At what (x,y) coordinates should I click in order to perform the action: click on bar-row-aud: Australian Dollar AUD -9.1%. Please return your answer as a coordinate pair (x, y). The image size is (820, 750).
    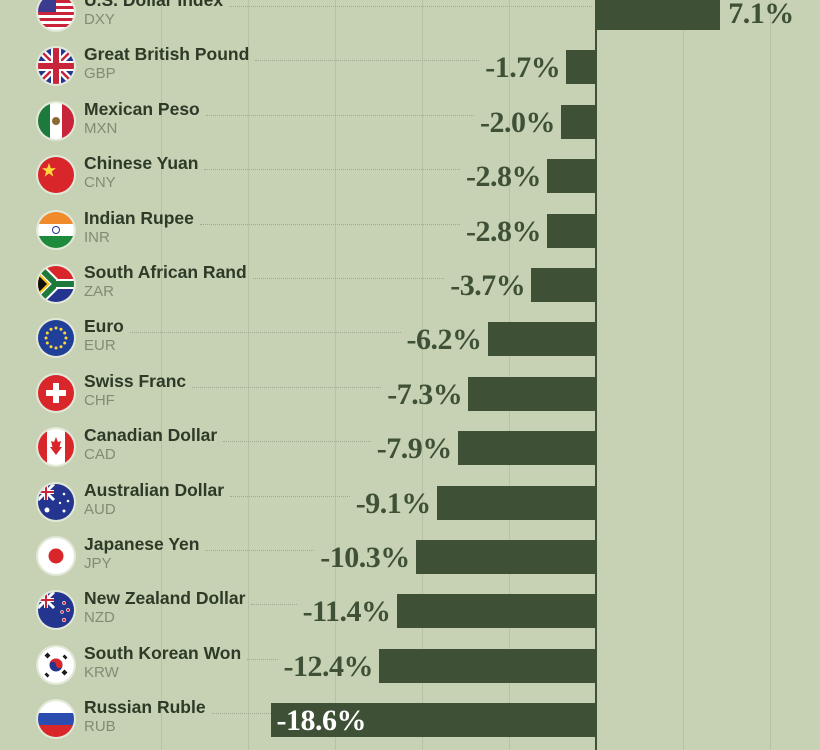
    Looking at the image, I should click on (410, 503).